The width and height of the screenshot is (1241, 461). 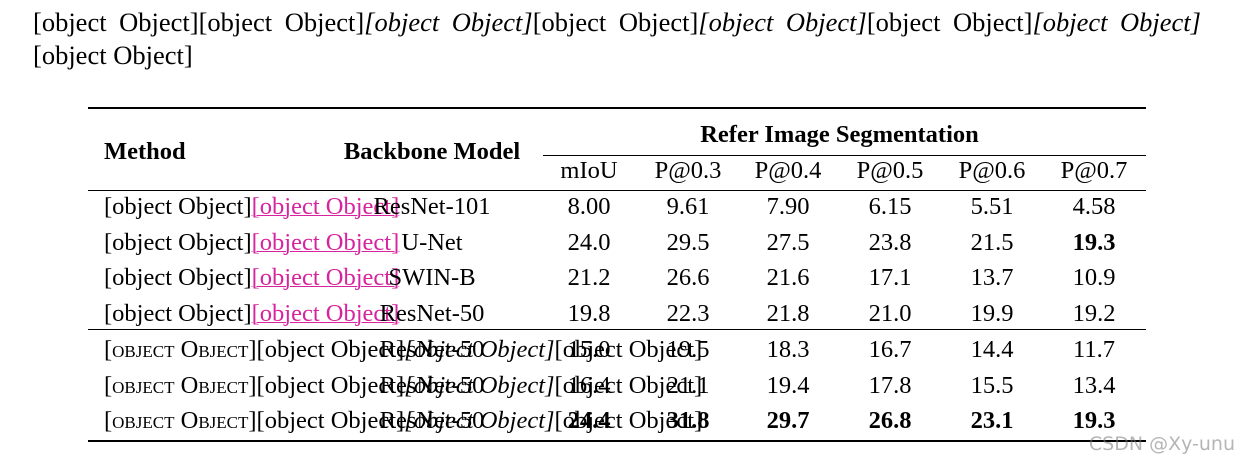 What do you see at coordinates (1094, 385) in the screenshot?
I see `value-cell: 13.4` at bounding box center [1094, 385].